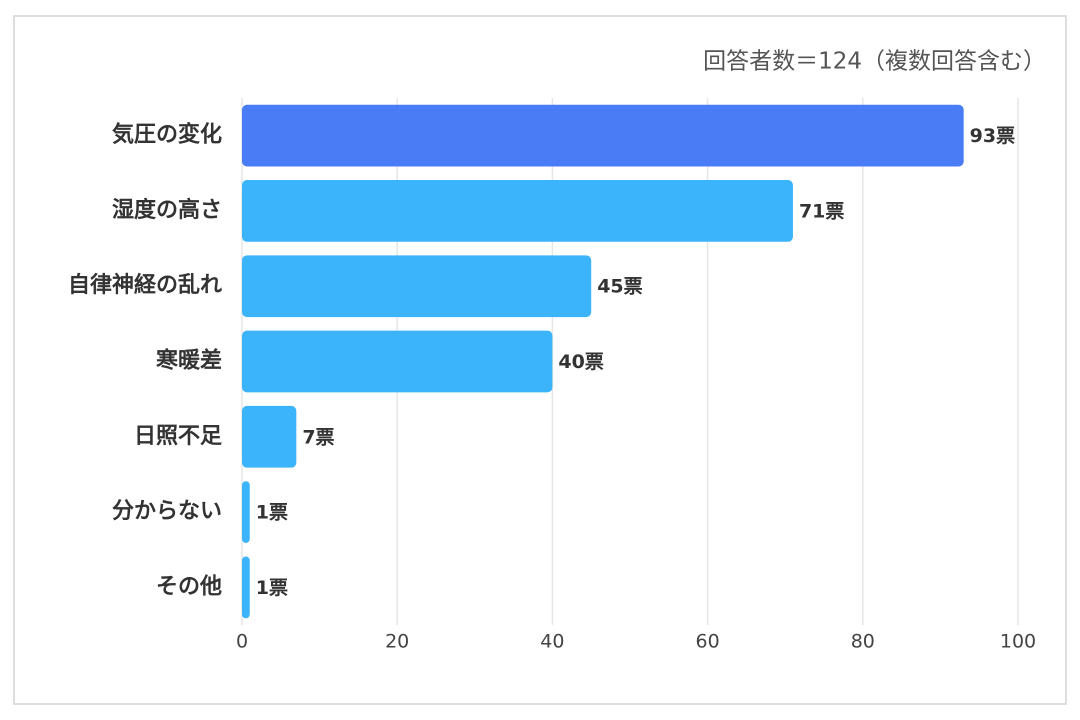 This screenshot has height=720, width=1080. Describe the element at coordinates (397, 642) in the screenshot. I see `x-tick-label: 20` at that location.